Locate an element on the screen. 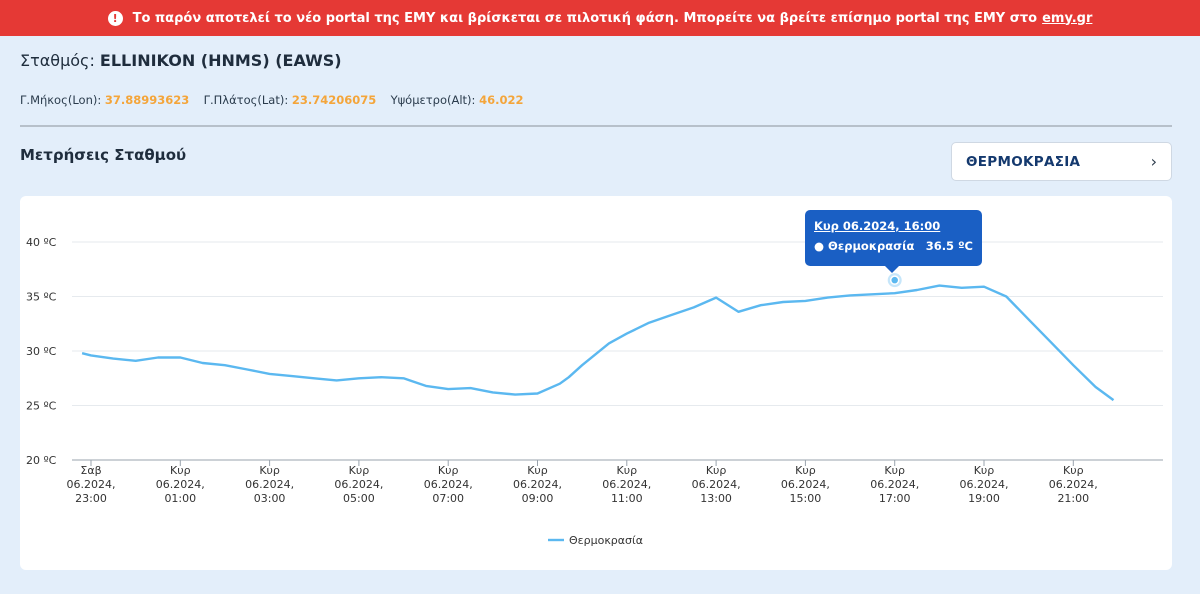  y-tick-label: 40 ºC is located at coordinates (41, 242).